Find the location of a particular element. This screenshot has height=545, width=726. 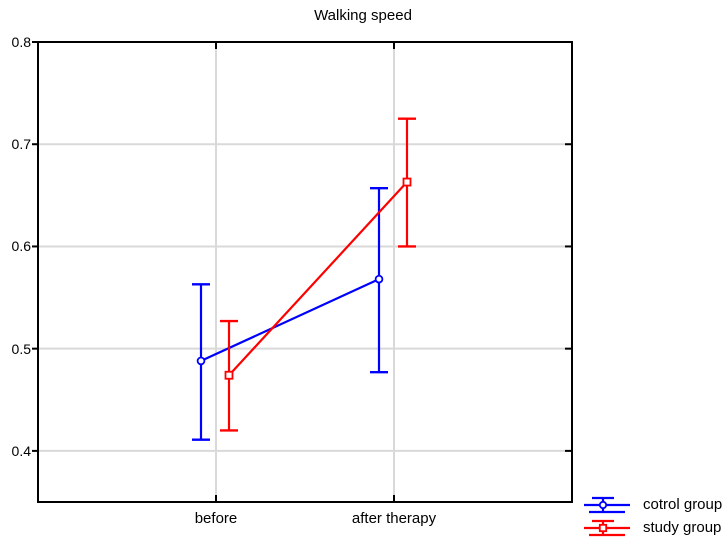

x-axis-category-label: after therapy is located at coordinates (394, 518).